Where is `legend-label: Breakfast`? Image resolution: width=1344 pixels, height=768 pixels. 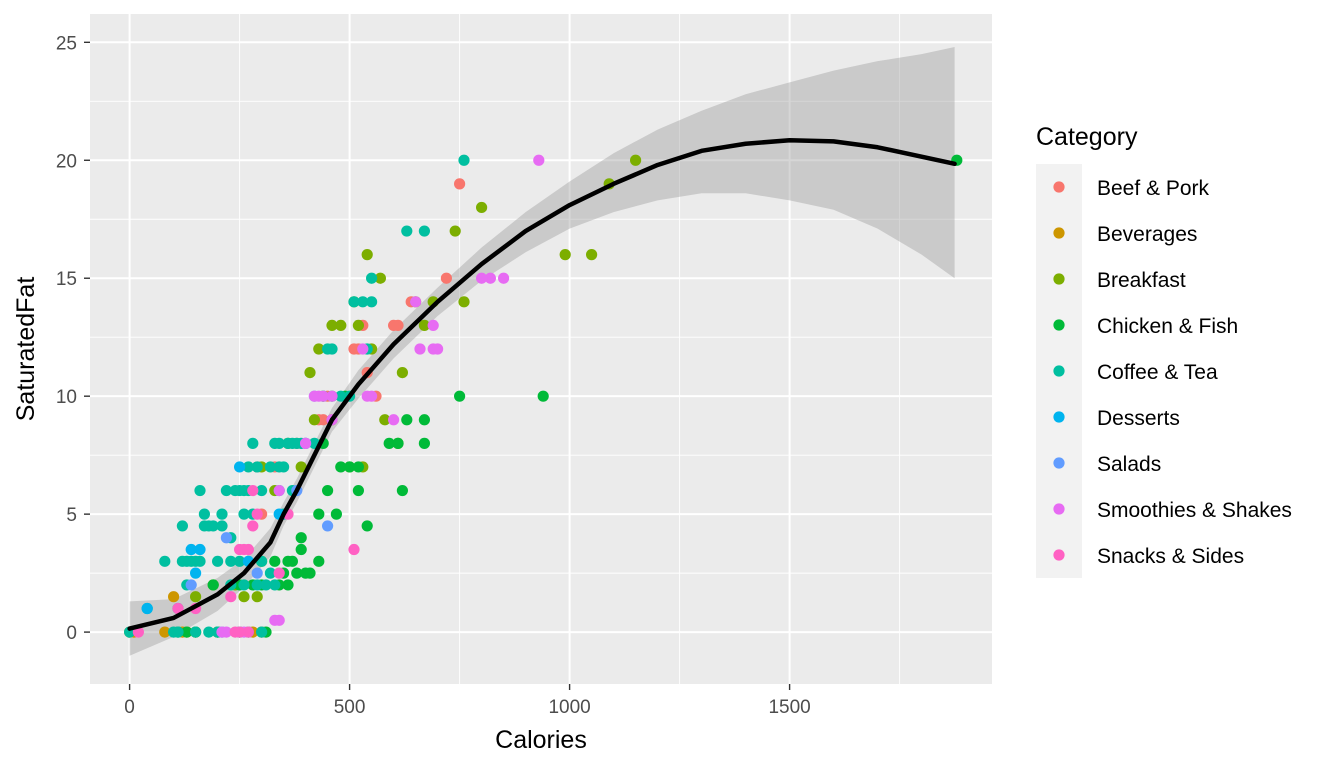
legend-label: Breakfast is located at coordinates (1141, 280).